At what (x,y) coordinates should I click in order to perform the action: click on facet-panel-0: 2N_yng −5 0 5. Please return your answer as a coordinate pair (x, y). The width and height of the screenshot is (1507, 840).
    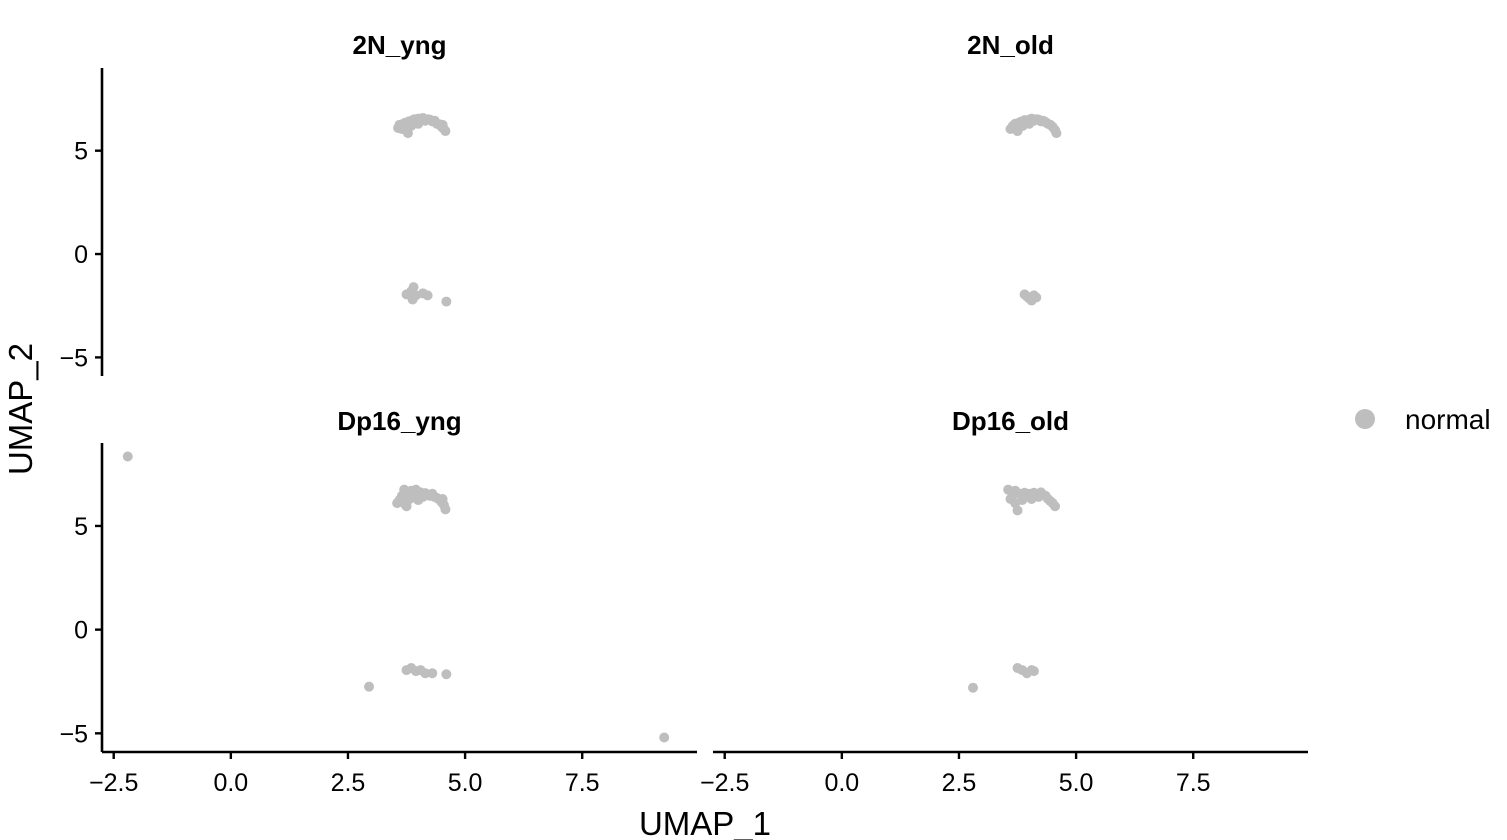
    Looking at the image, I should click on (255, 203).